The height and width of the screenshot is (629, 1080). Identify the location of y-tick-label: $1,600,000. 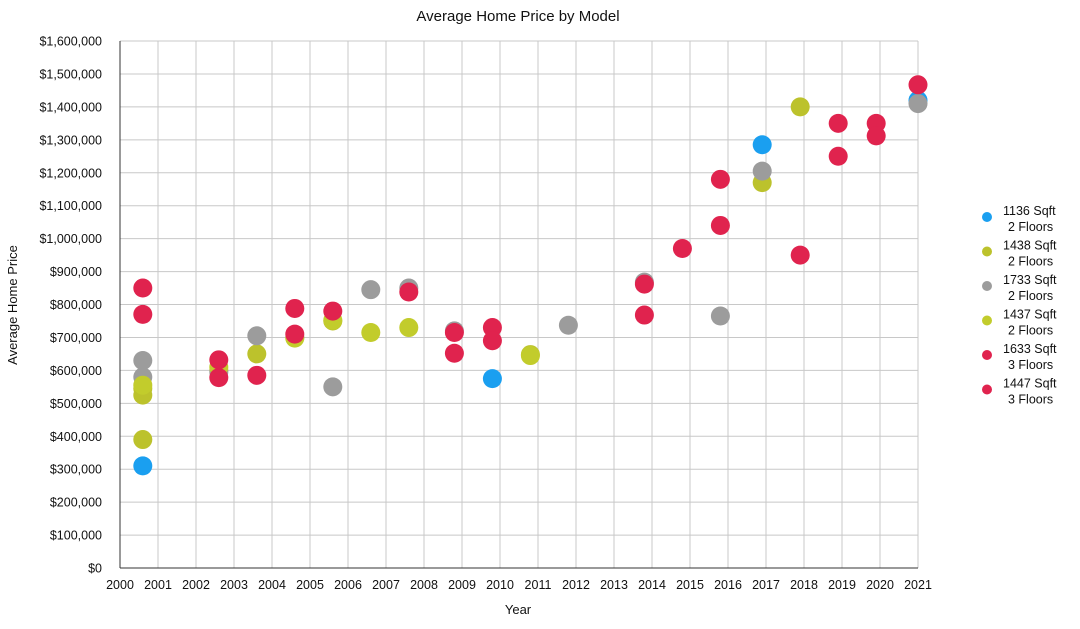
(70, 42).